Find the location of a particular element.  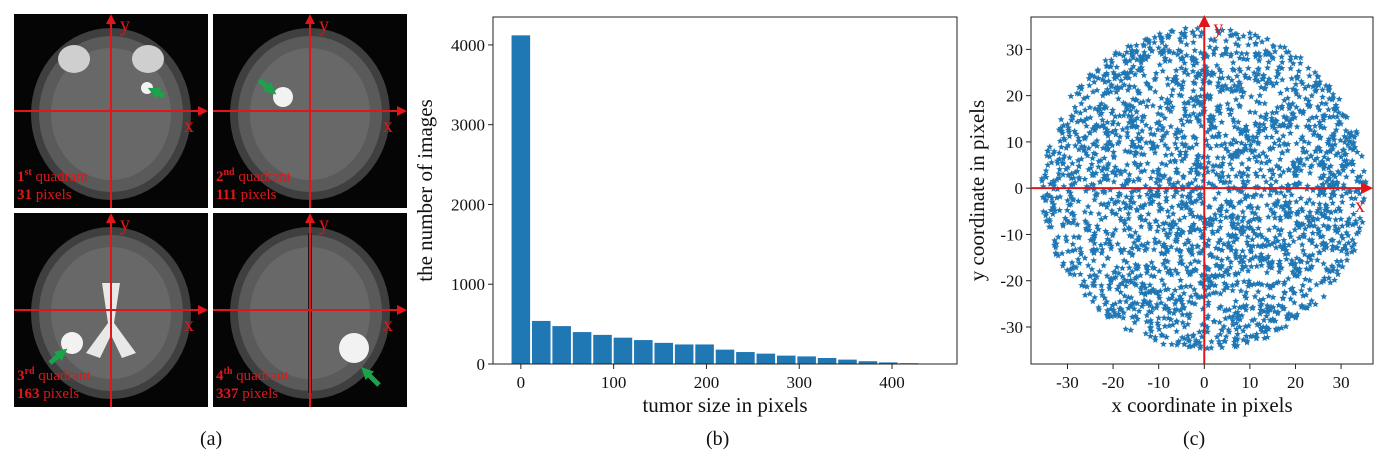

scatter-point-1978 is located at coordinates (1225, 318).